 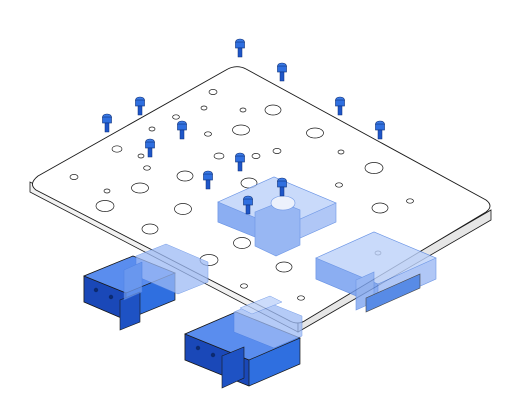 I want to click on carriage-ghost-left, so click(x=166, y=272).